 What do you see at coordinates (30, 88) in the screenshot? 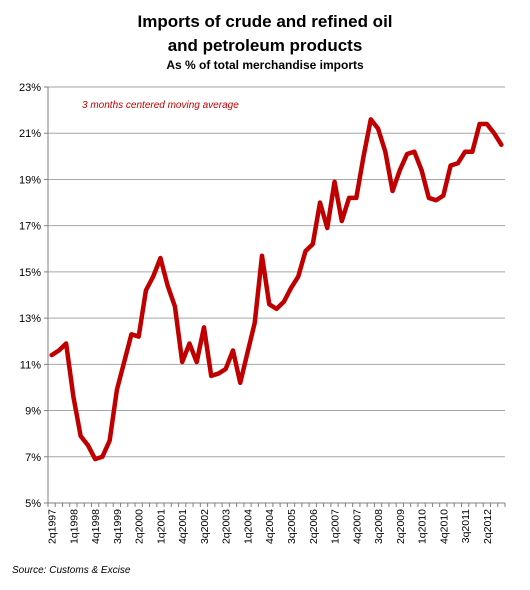
I see `y-tick-label: 23%` at bounding box center [30, 88].